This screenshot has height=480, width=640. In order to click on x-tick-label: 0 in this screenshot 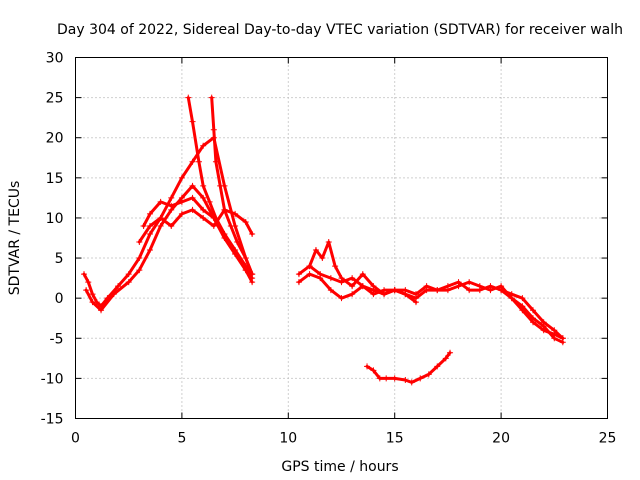, I will do `click(75, 439)`.